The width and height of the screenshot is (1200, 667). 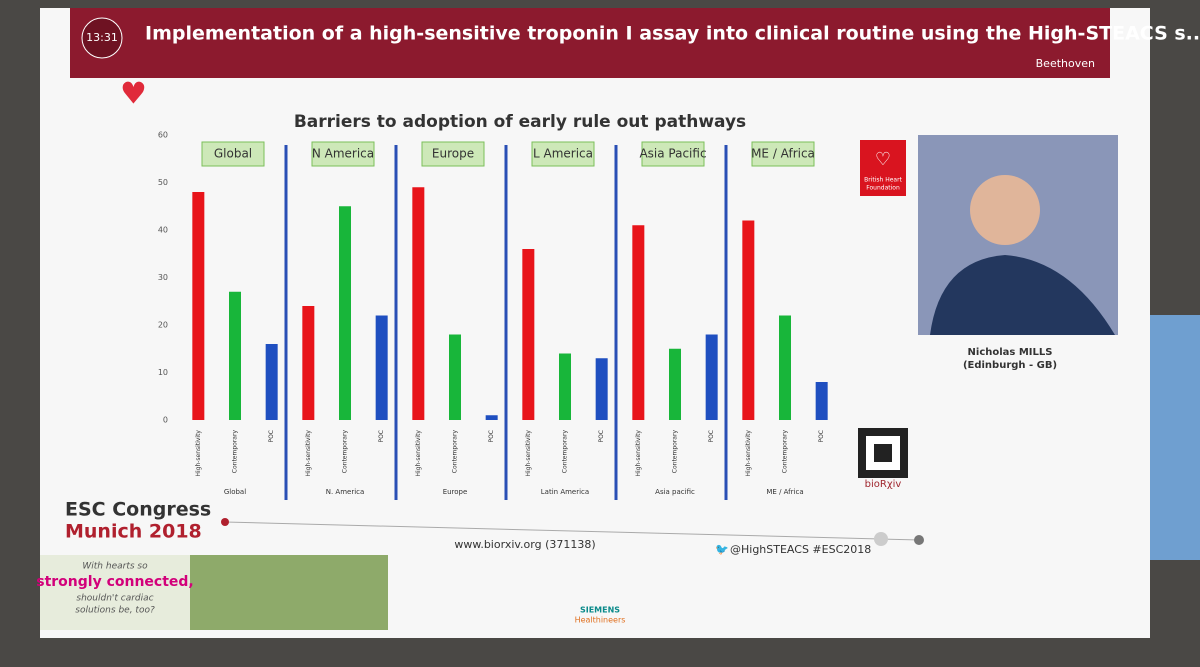 What do you see at coordinates (115, 592) in the screenshot?
I see `ad-panel` at bounding box center [115, 592].